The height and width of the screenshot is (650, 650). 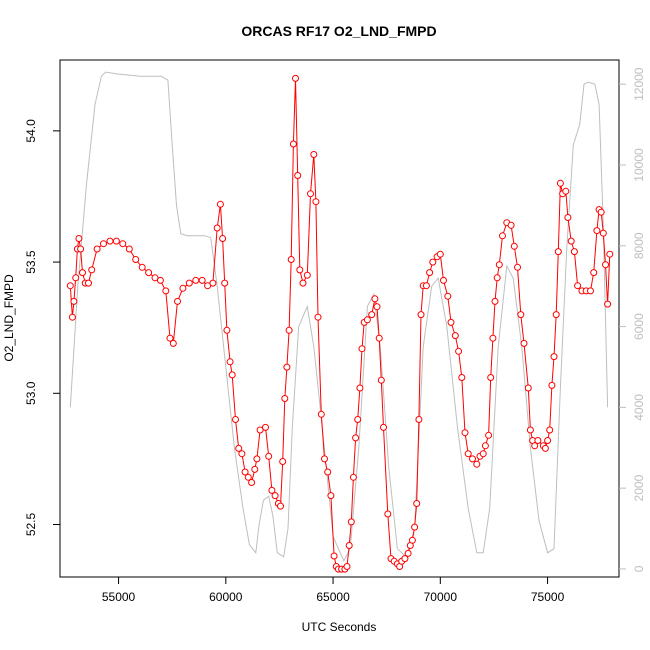 What do you see at coordinates (333, 597) in the screenshot?
I see `x-tick-label: 65000` at bounding box center [333, 597].